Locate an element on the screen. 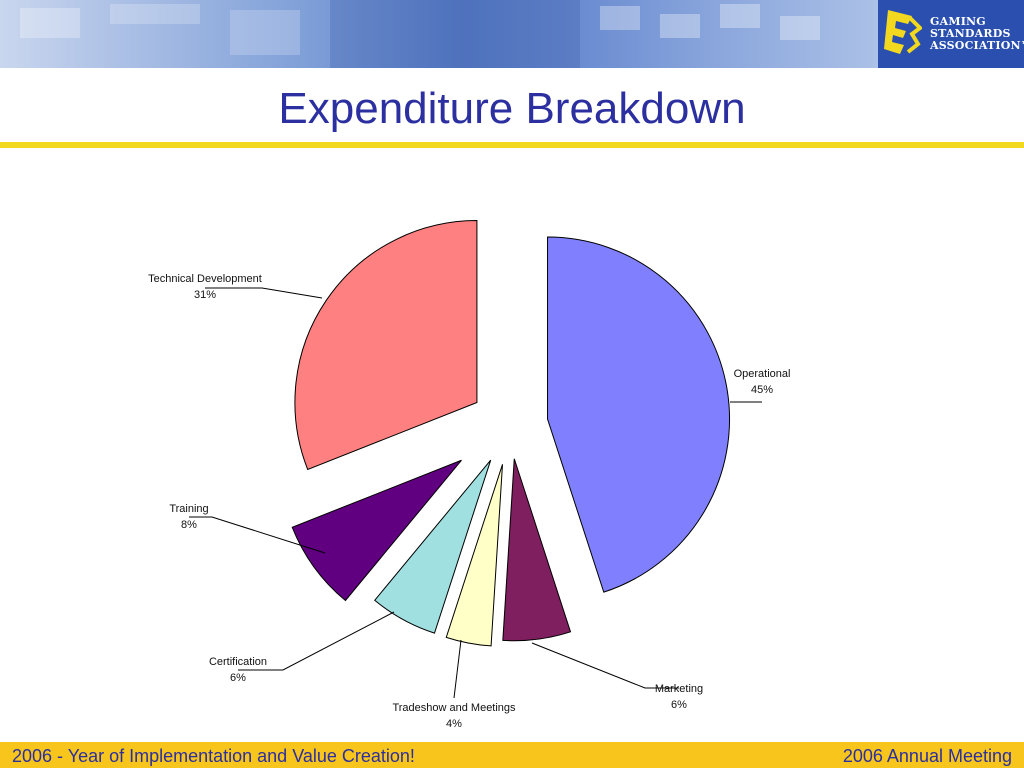 Image resolution: width=1024 pixels, height=768 pixels. pie-slice-operational is located at coordinates (638, 414).